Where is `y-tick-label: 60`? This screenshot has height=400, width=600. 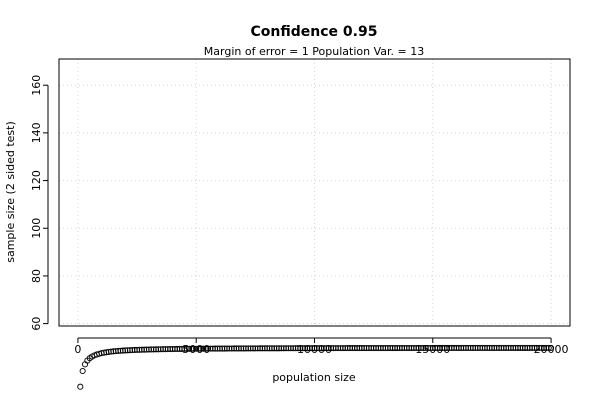 y-tick-label: 60 is located at coordinates (36, 324).